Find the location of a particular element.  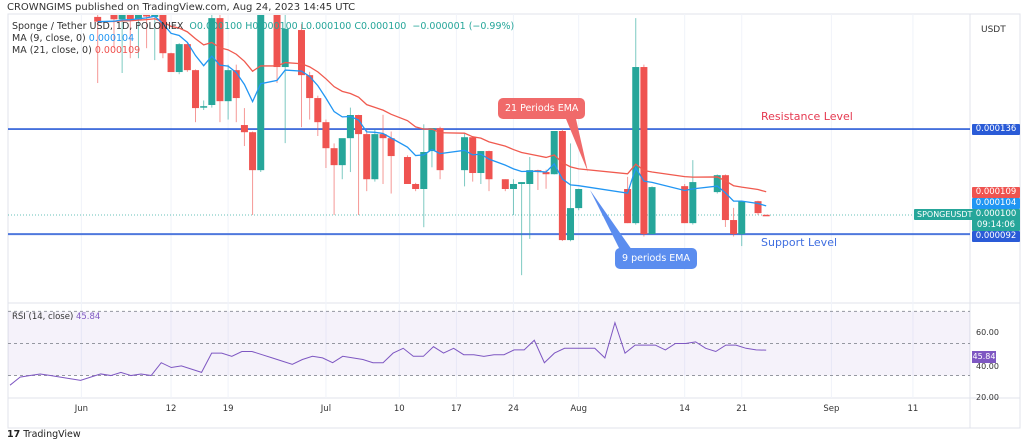

support-price-label: 0.000092 is located at coordinates (996, 236).